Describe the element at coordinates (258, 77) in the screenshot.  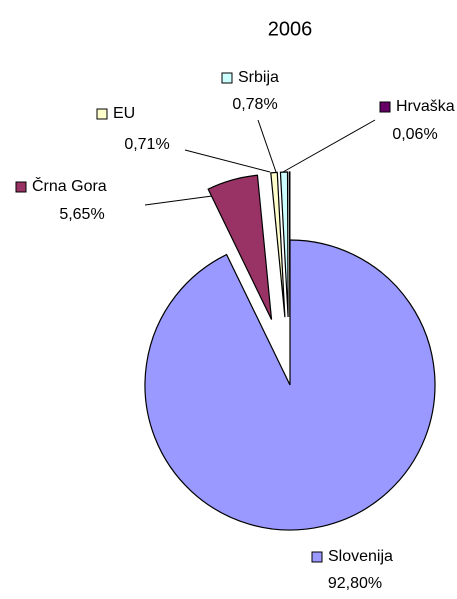
I see `slice-label: Srbija` at that location.